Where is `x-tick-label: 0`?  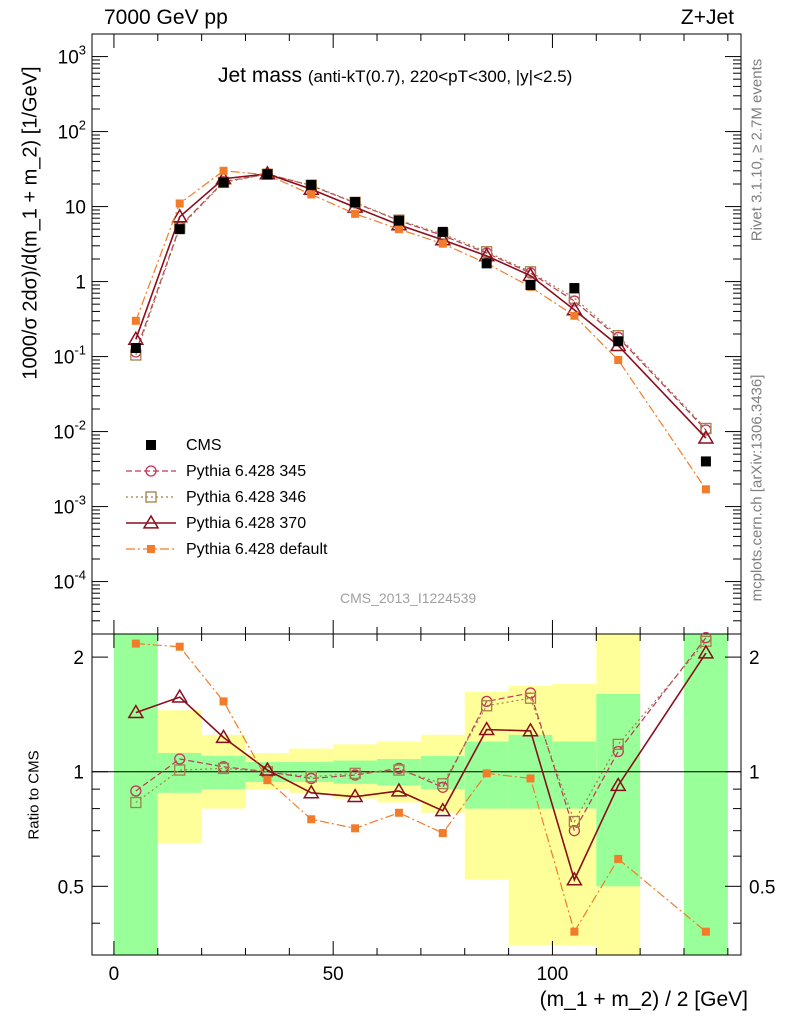
x-tick-label: 0 is located at coordinates (114, 974).